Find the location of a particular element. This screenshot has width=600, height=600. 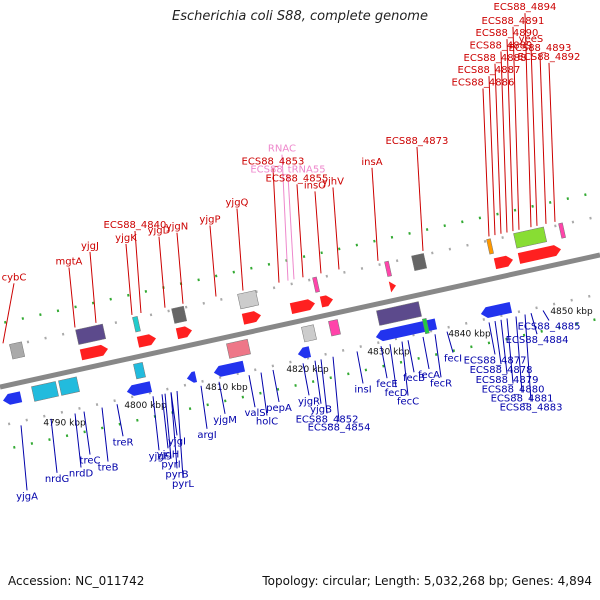

gene-label: ECS88_4853 is located at coordinates (273, 162).